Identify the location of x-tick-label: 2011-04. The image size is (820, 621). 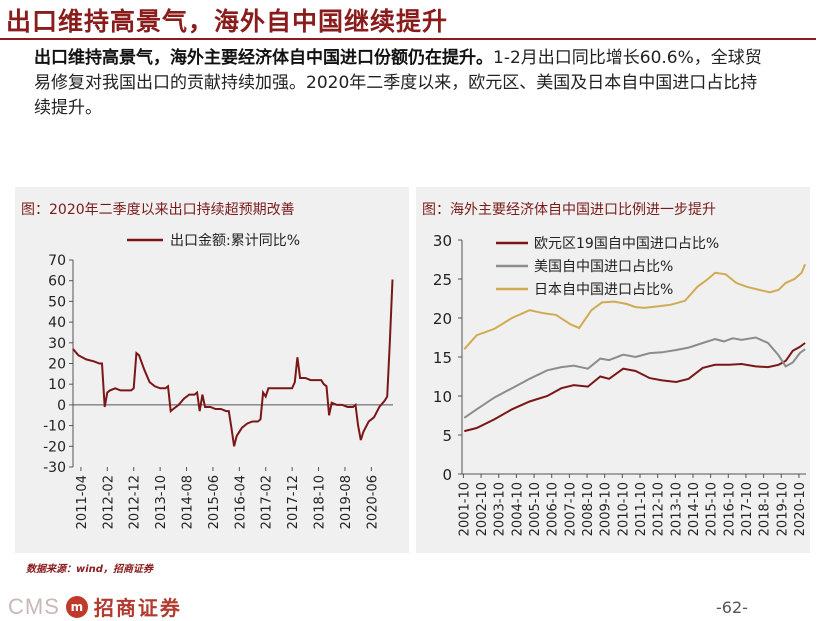
(82, 502).